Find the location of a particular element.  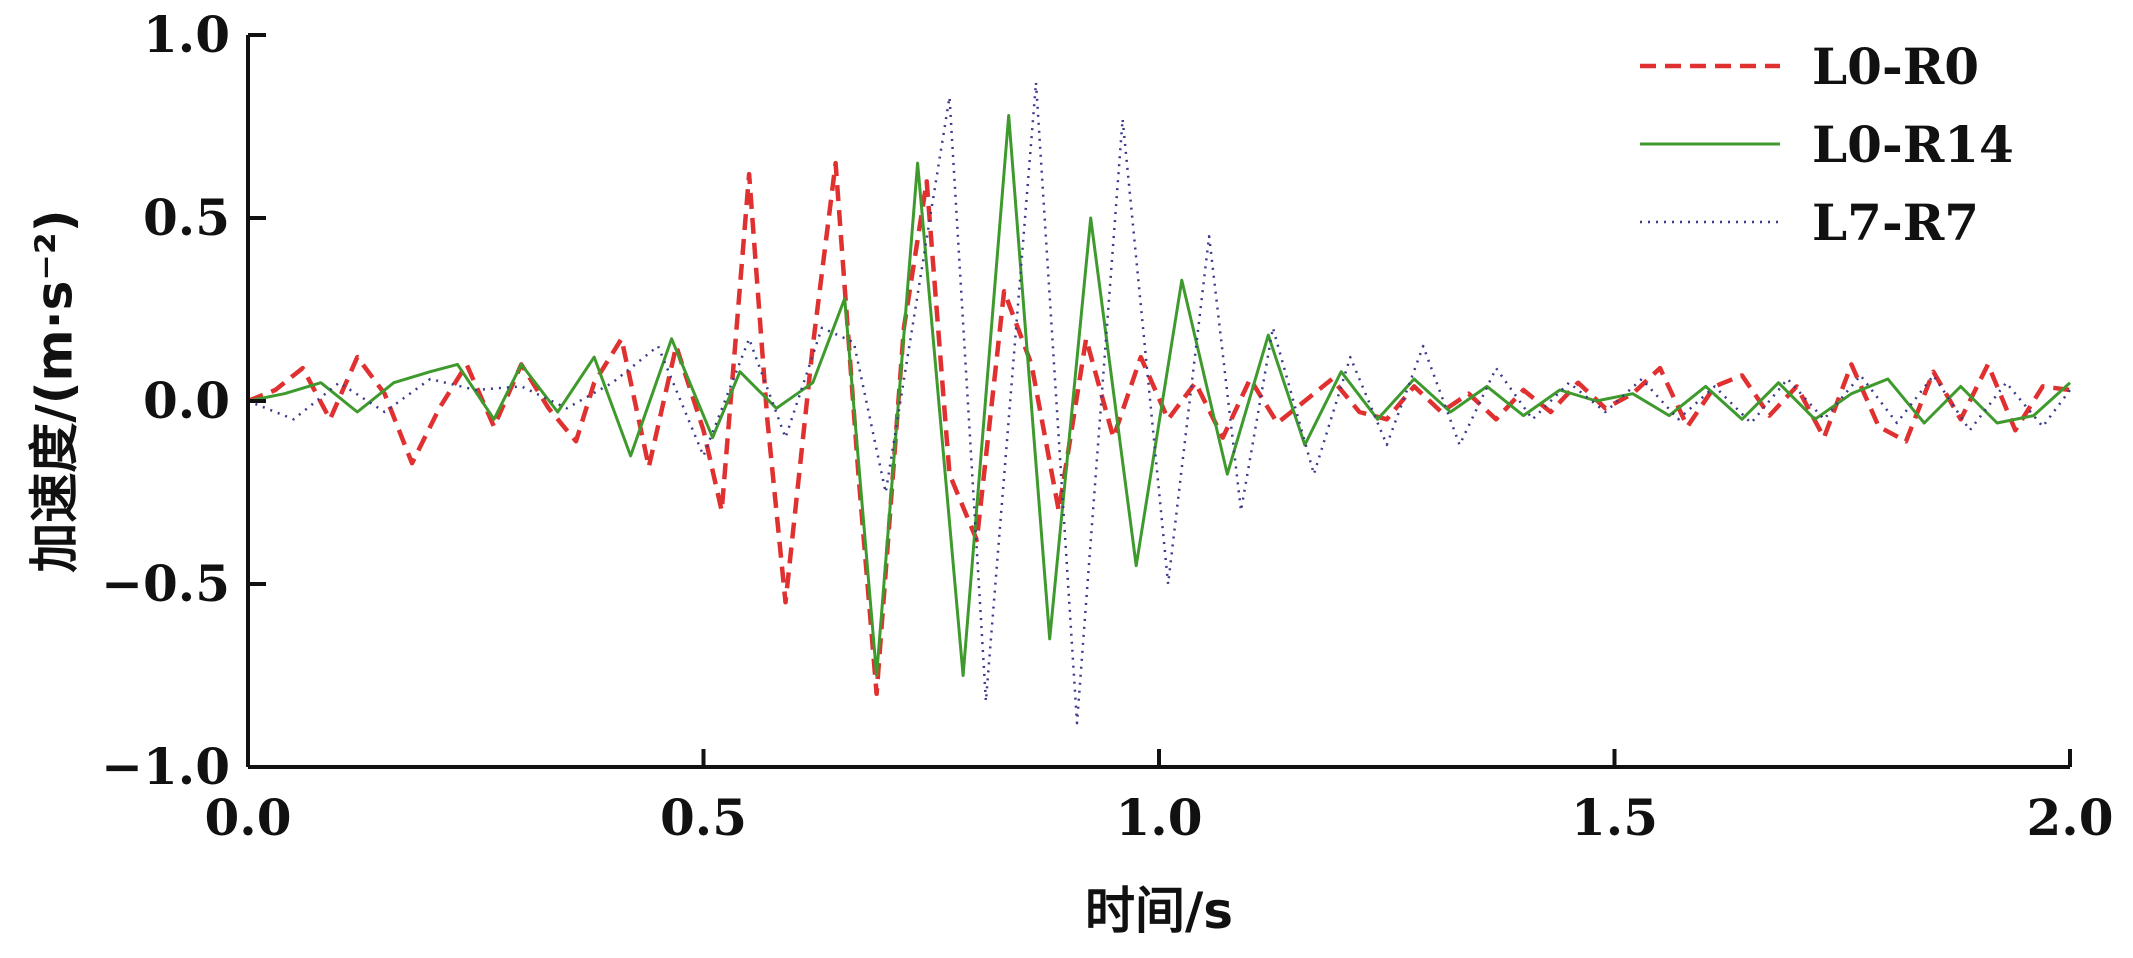

y-tick-label: −0.5 is located at coordinates (165, 583).